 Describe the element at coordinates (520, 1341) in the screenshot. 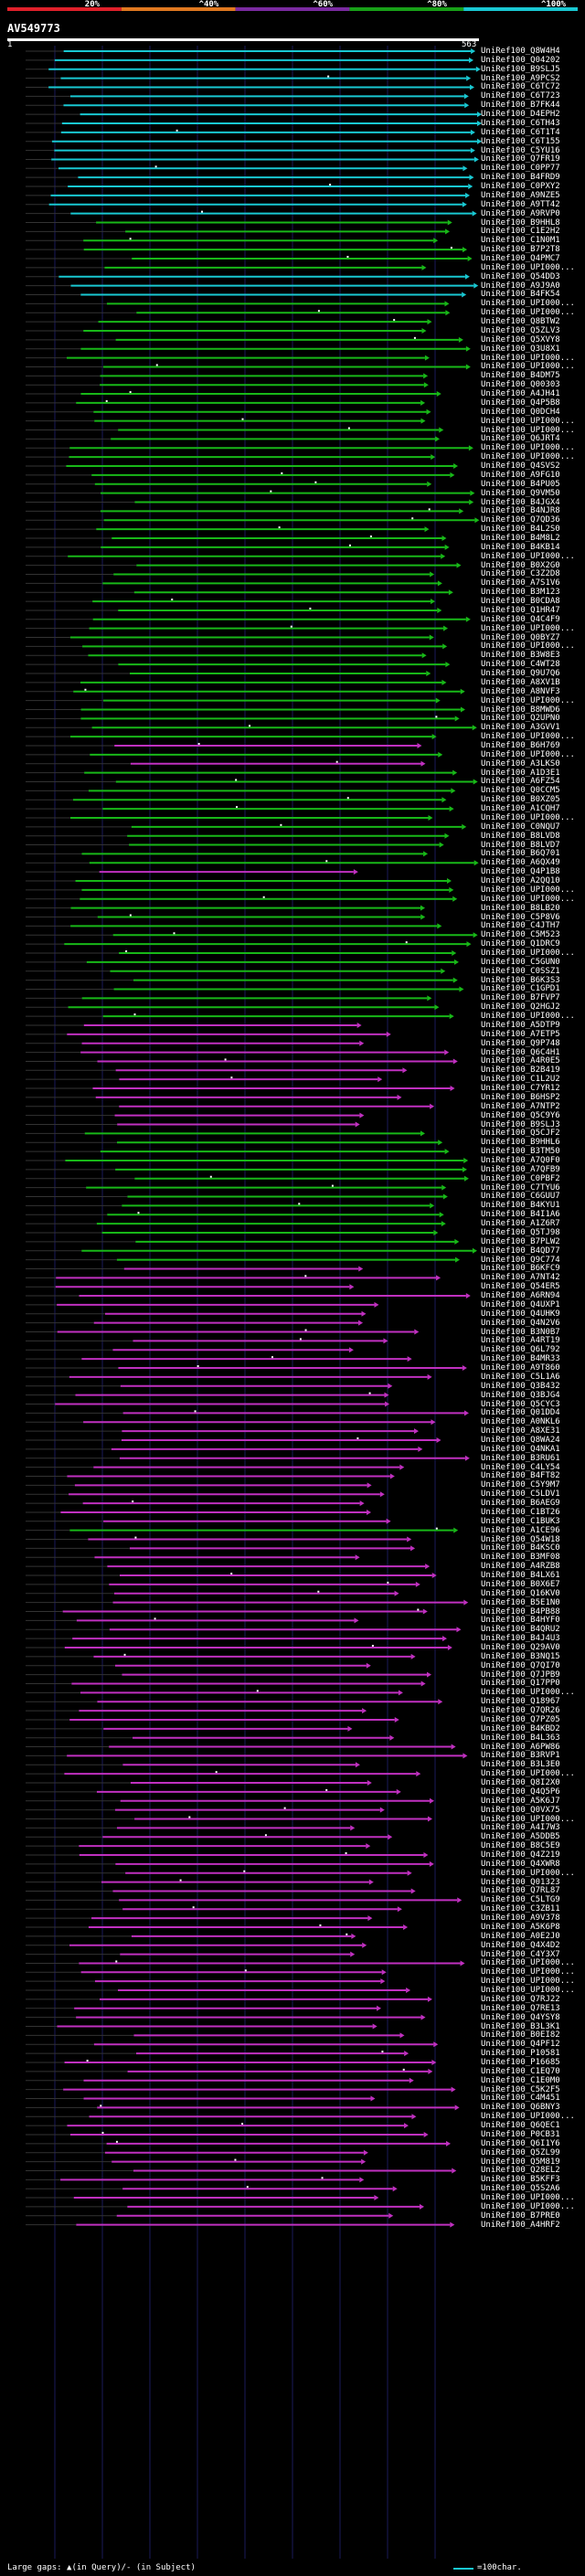

I see `hit-label: UniRef100_A4RT19` at that location.